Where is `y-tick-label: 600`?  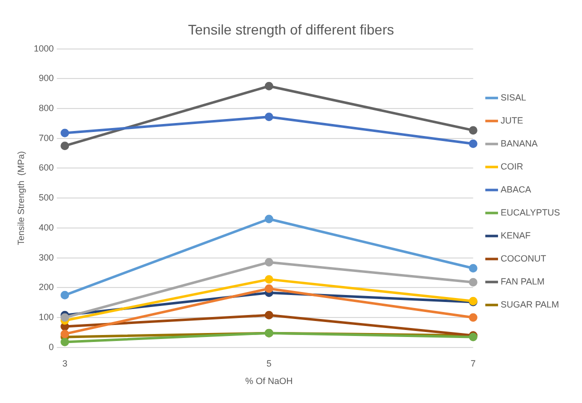 y-tick-label: 600 is located at coordinates (46, 167).